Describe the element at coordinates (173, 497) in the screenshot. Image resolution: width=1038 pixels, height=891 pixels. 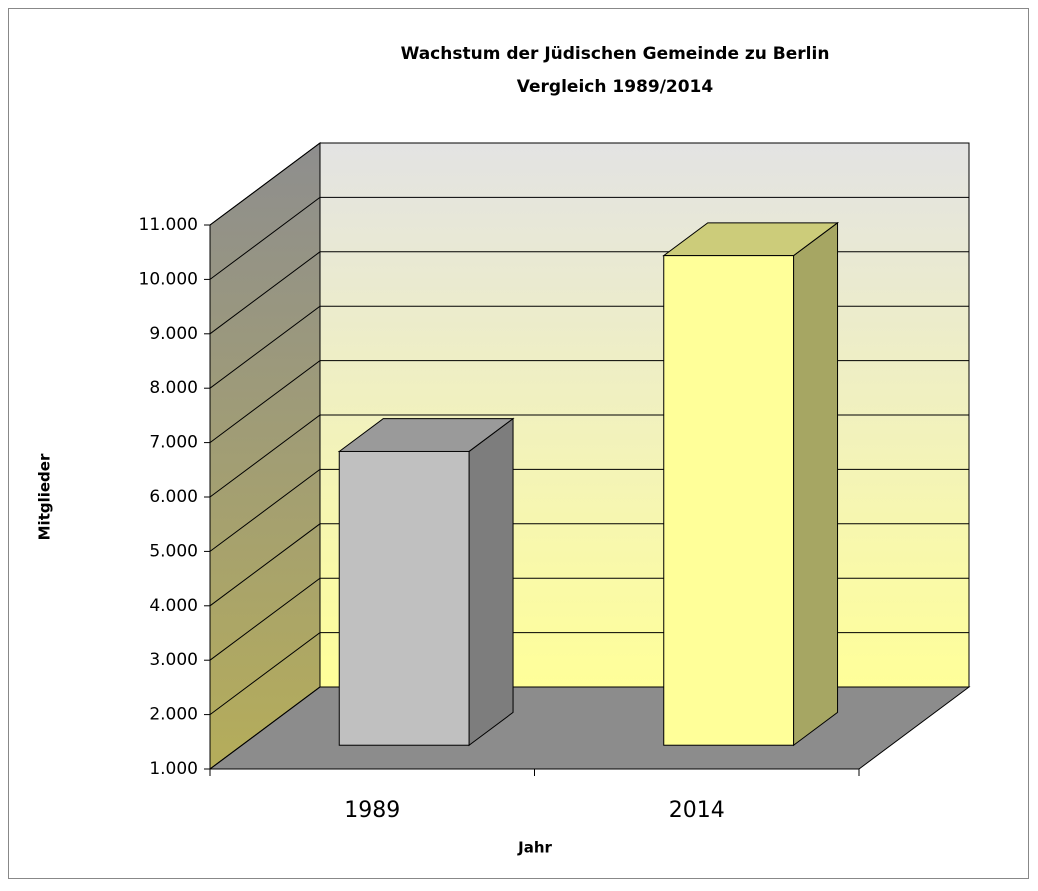
I see `y-tick-label: 6.000` at that location.